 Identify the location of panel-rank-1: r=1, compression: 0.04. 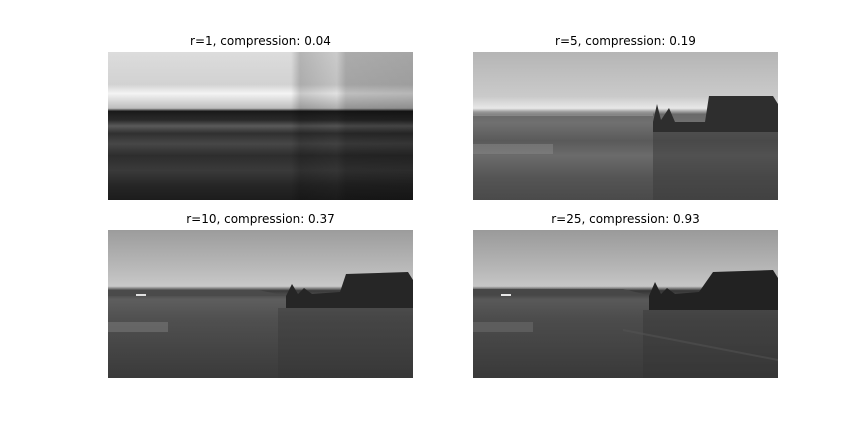
(260, 117).